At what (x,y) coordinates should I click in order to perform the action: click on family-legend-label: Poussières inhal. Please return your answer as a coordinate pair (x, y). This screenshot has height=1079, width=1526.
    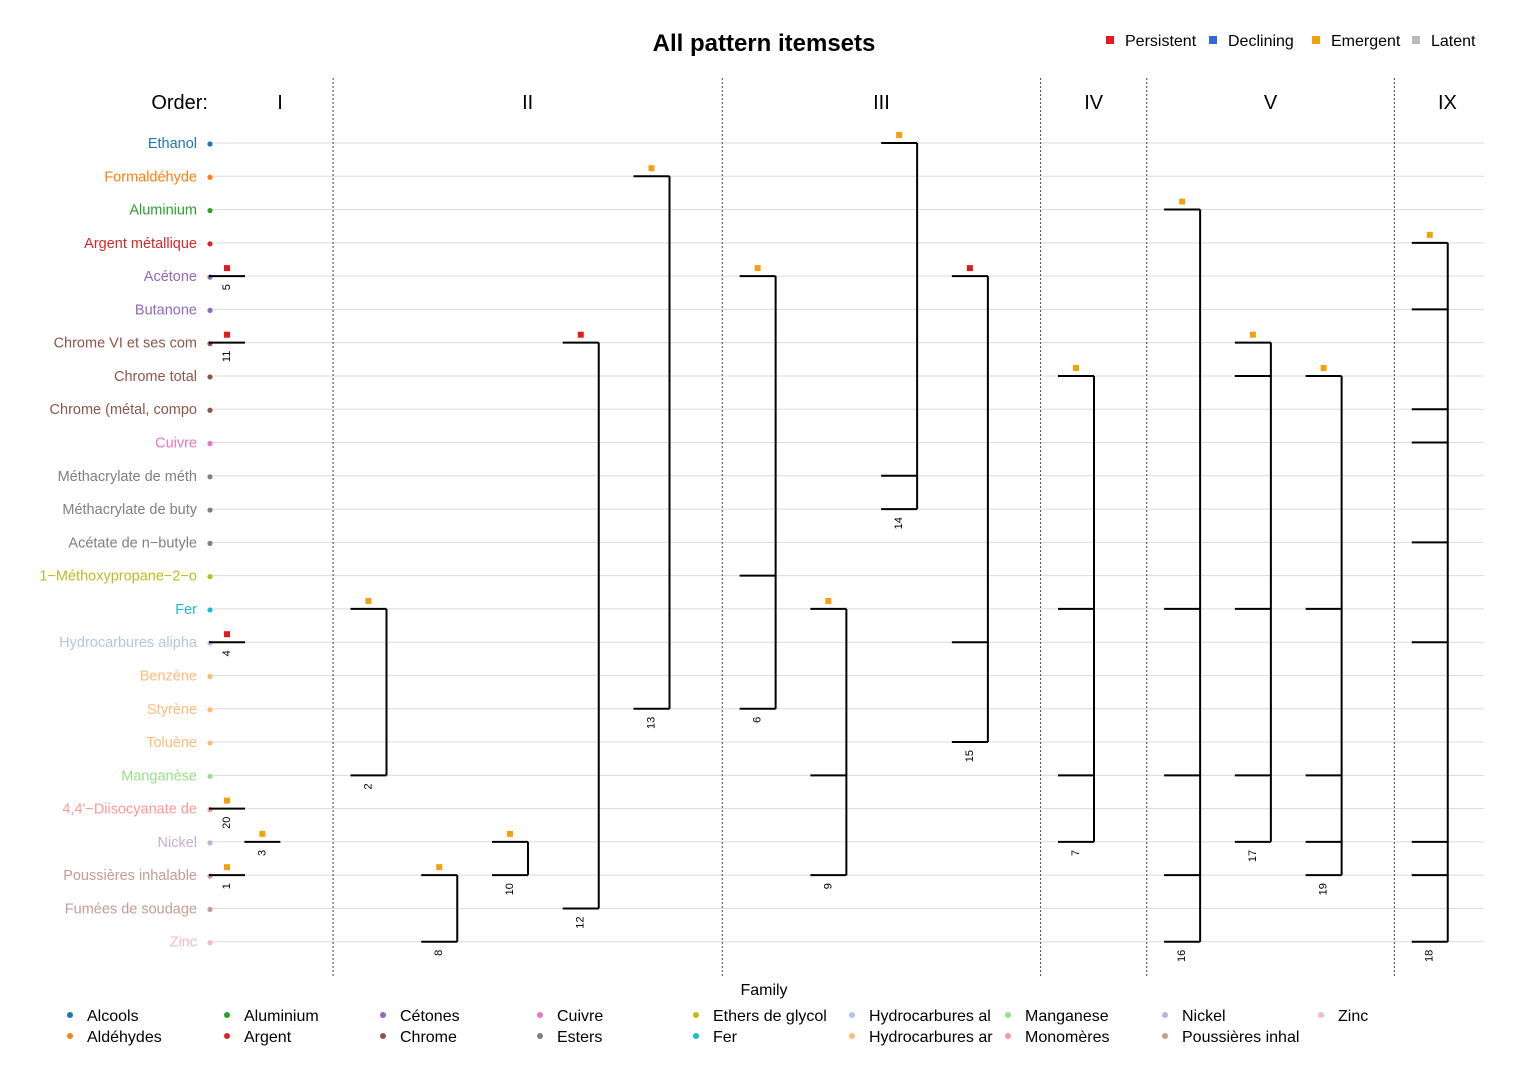
    Looking at the image, I should click on (1240, 1037).